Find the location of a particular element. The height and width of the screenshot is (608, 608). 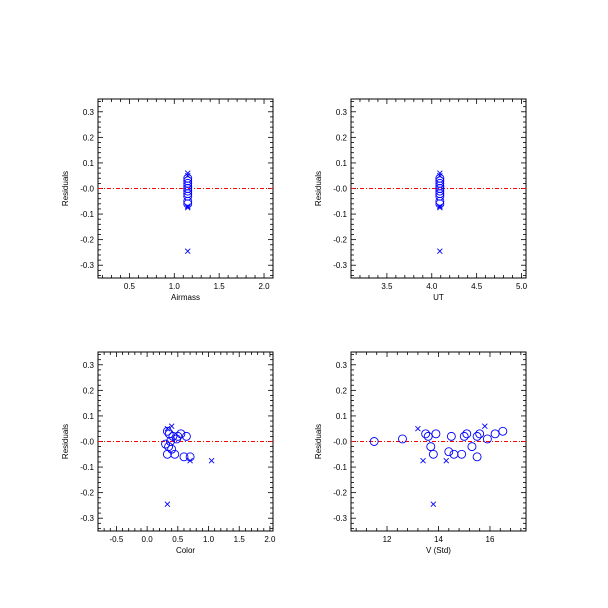

x-tick-label: 12 is located at coordinates (387, 539).